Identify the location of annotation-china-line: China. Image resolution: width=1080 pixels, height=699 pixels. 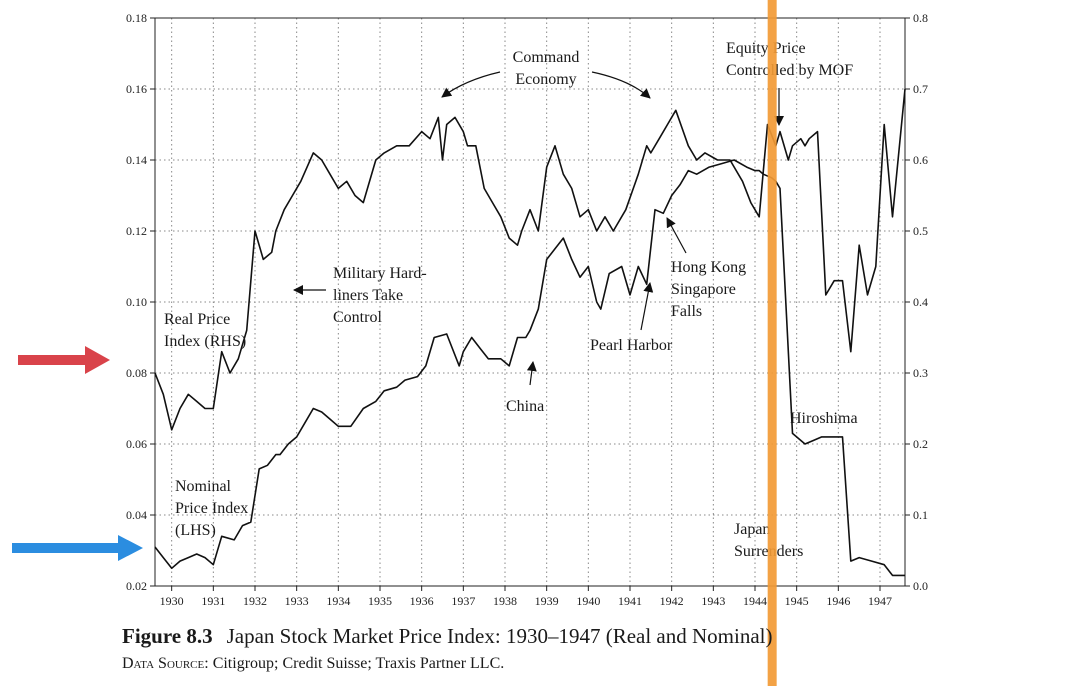
(525, 406).